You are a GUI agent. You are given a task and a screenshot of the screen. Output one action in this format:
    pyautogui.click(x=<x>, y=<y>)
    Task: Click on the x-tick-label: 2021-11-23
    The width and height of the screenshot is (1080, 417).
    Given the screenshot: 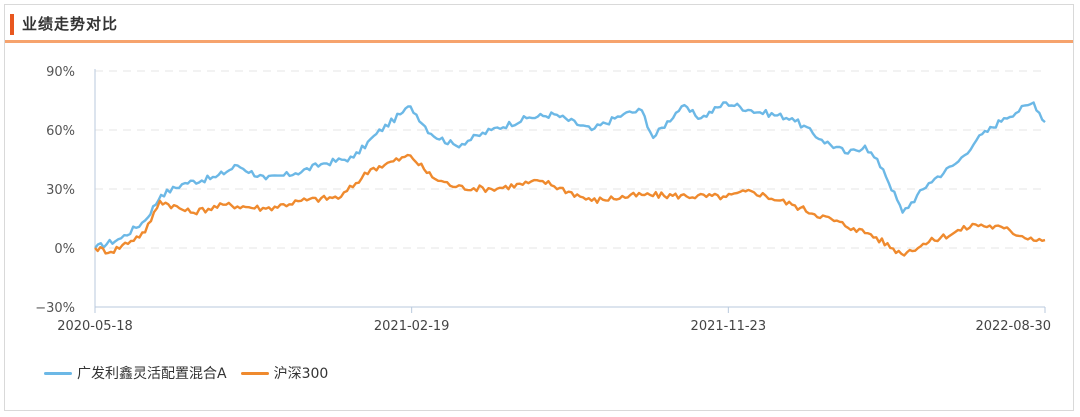 What is the action you would take?
    pyautogui.click(x=729, y=326)
    